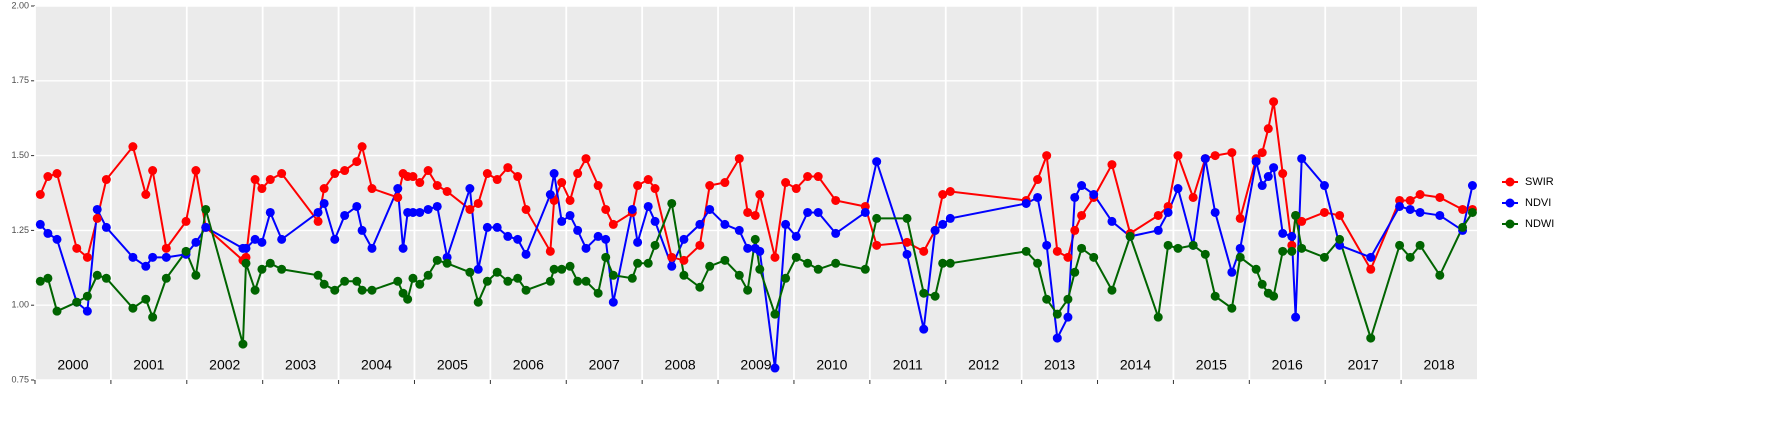 Image resolution: width=1773 pixels, height=442 pixels. What do you see at coordinates (1135, 365) in the screenshot?
I see `x-tick-label: 2014` at bounding box center [1135, 365].